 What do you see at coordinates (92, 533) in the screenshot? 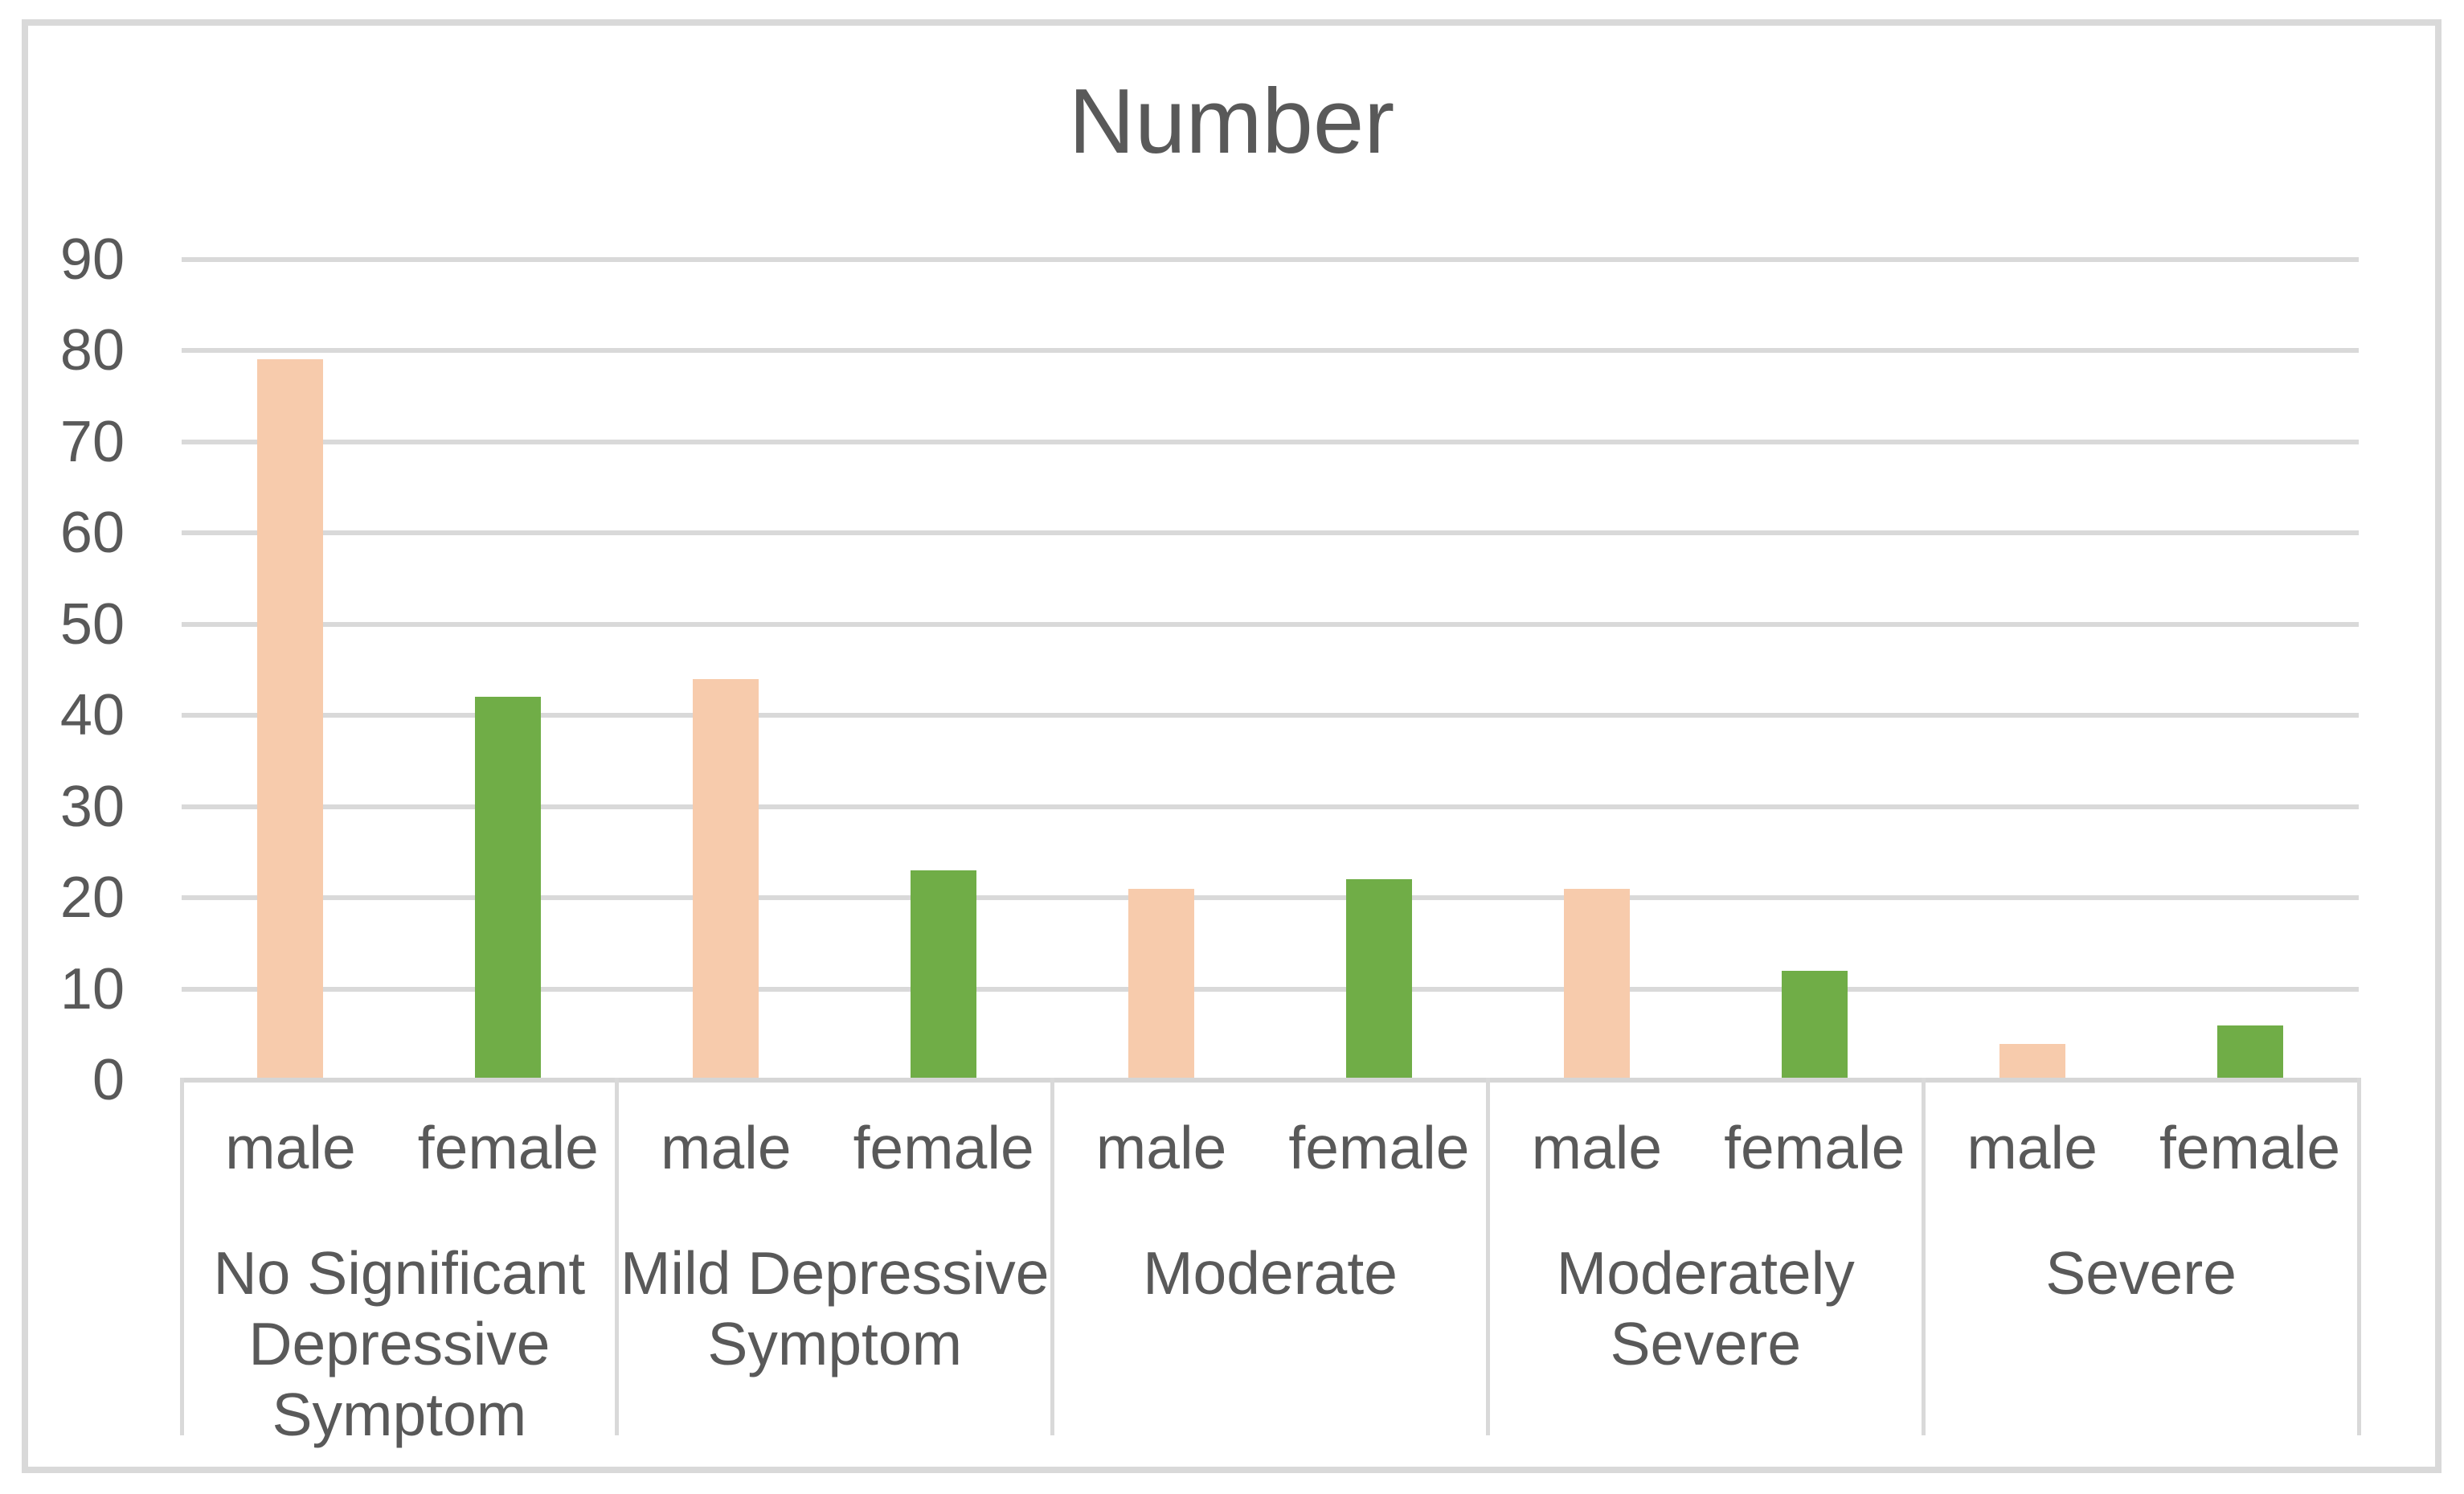
I see `y-tick-label-60: 60` at bounding box center [92, 533].